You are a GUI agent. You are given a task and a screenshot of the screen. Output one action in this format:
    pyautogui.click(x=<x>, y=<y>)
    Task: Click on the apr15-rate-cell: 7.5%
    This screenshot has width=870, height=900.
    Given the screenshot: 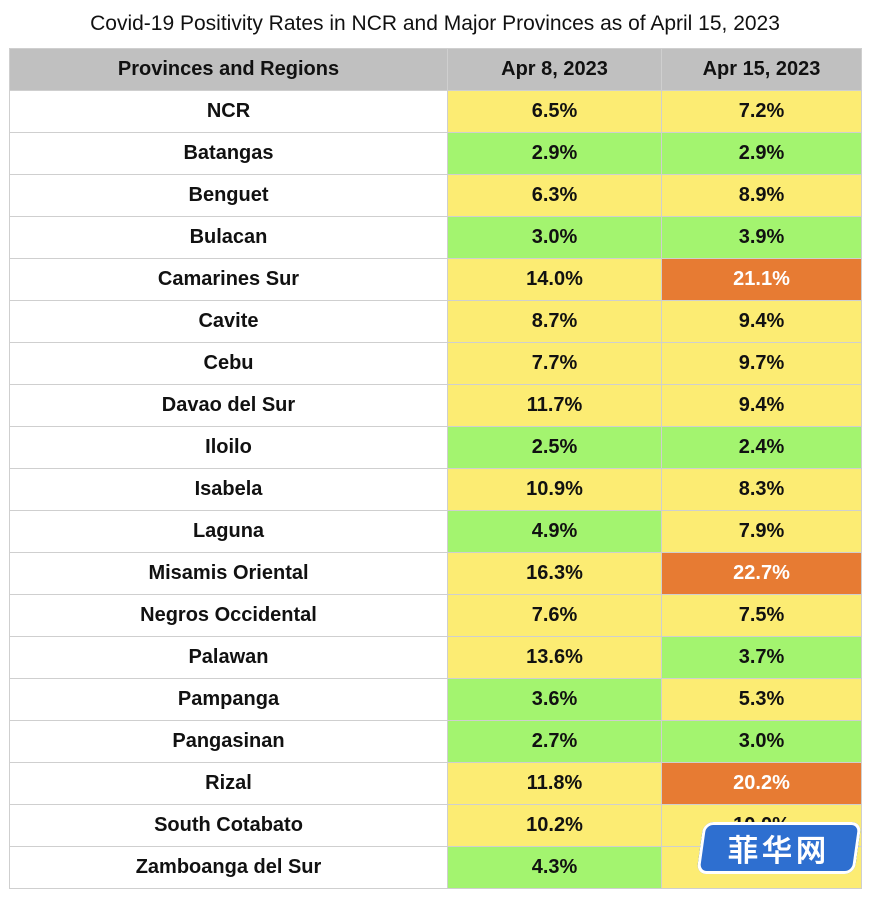 What is the action you would take?
    pyautogui.click(x=761, y=615)
    